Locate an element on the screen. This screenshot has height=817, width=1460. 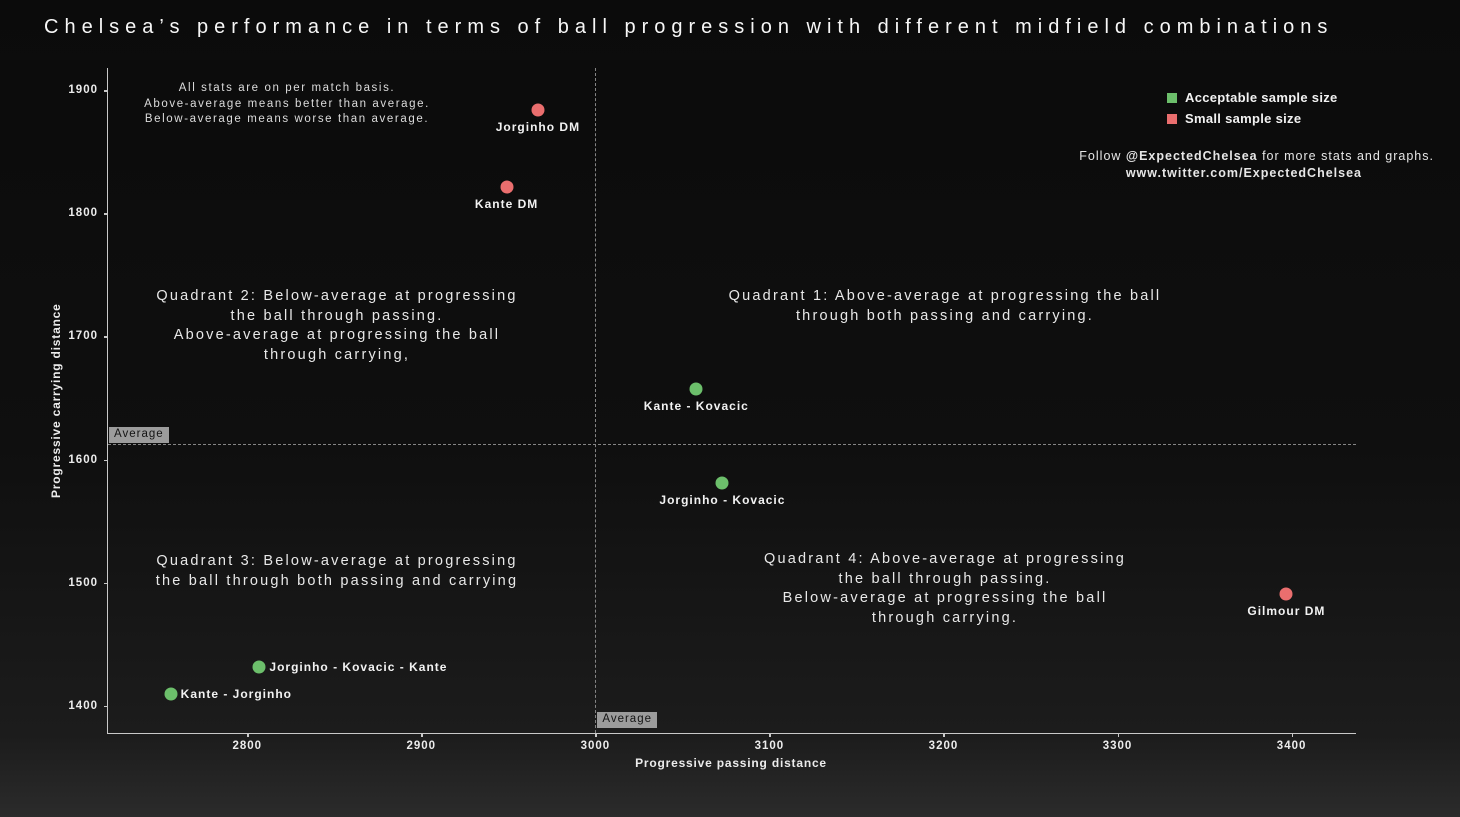
legend-item: Small sample size is located at coordinates (1252, 118).